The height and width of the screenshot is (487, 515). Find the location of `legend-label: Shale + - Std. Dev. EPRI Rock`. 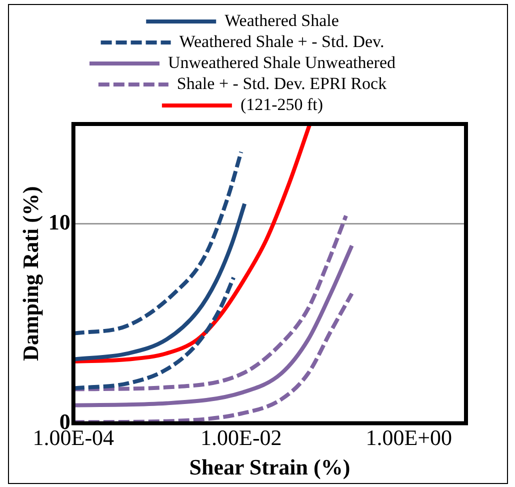

legend-label: Shale + - Std. Dev. EPRI Rock is located at coordinates (282, 83).